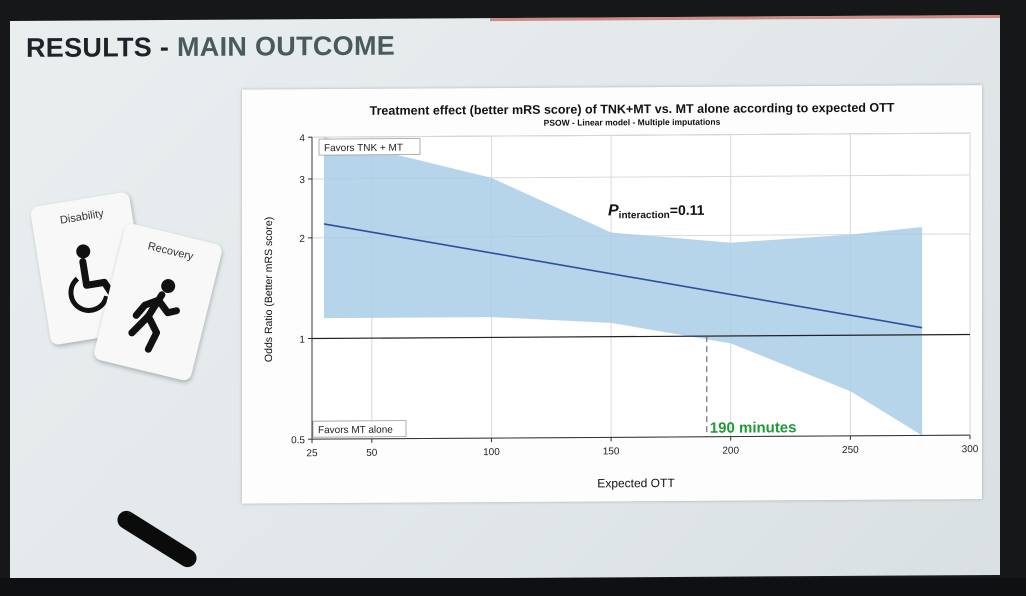 This screenshot has width=1026, height=596. I want to click on x-tick-label: 25, so click(312, 453).